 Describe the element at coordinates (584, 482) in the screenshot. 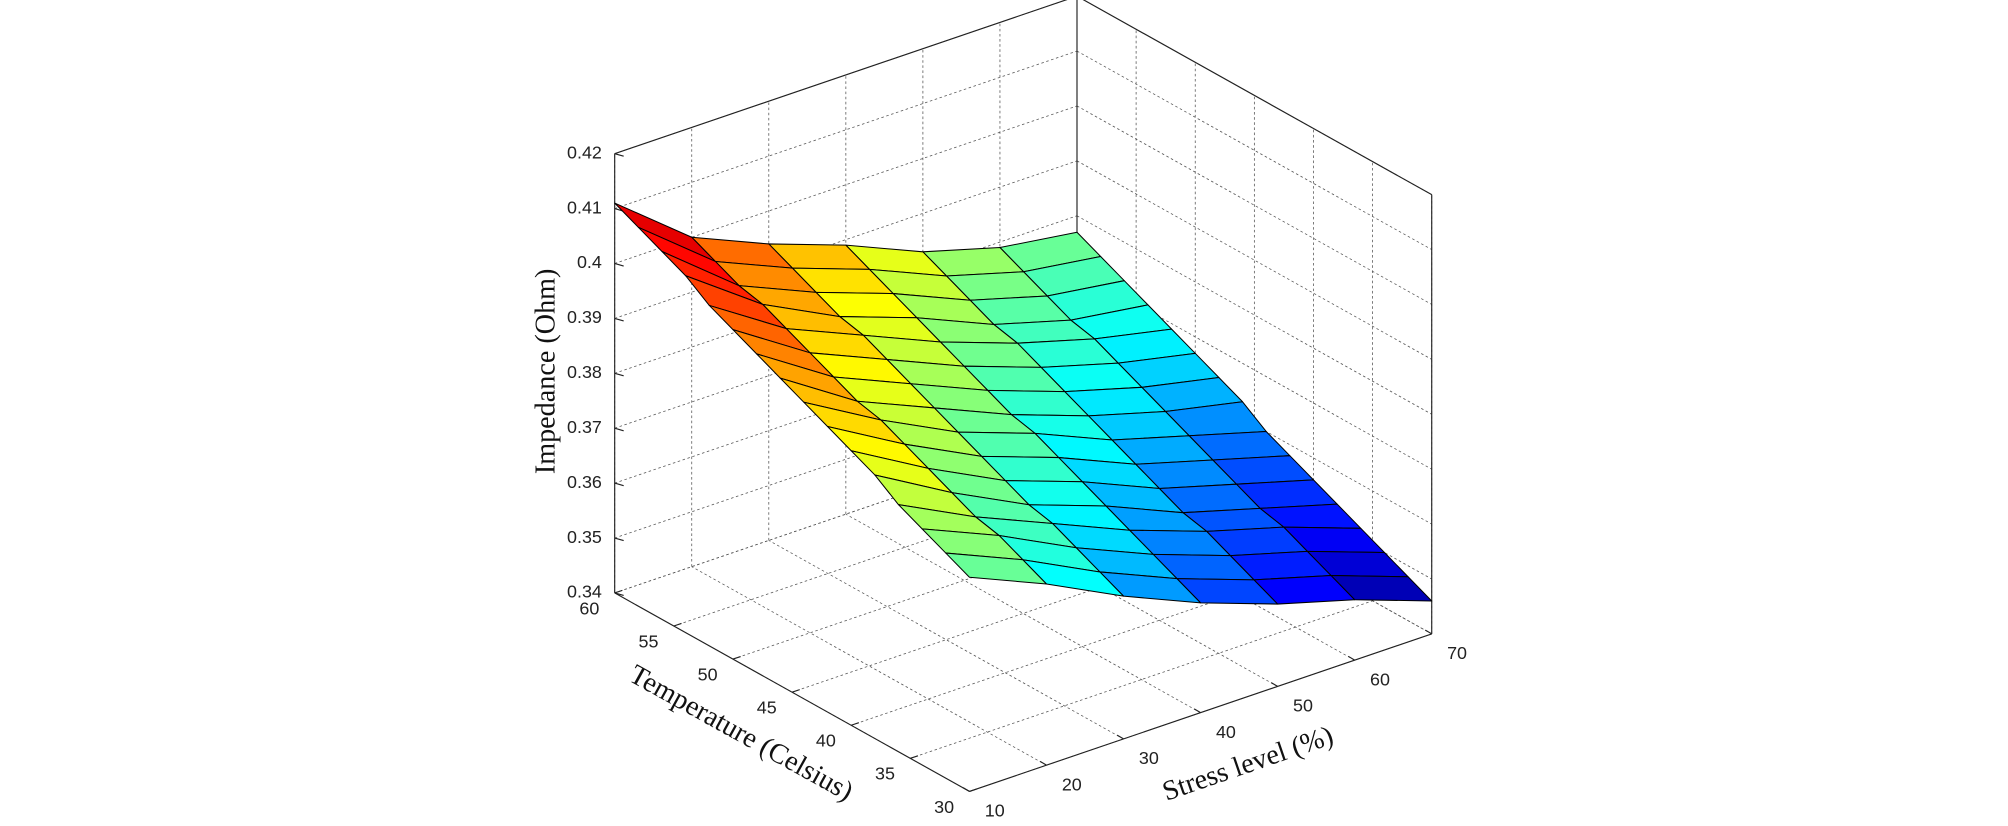

I see `z-tick-label: 0.36` at that location.